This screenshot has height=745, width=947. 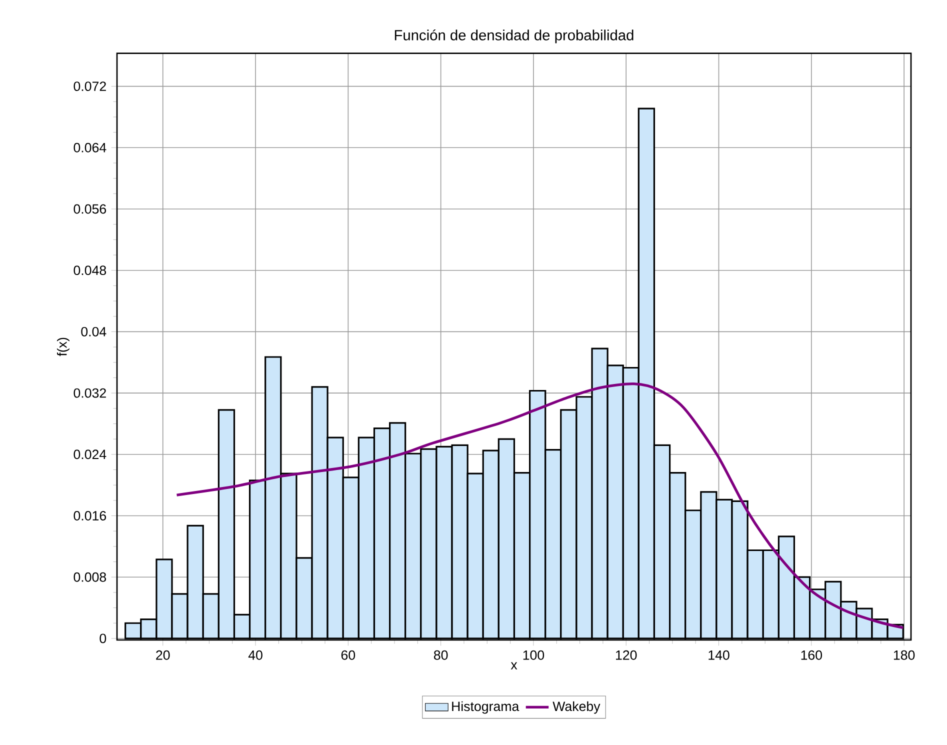 I want to click on legend-label: Wakeby, so click(x=576, y=707).